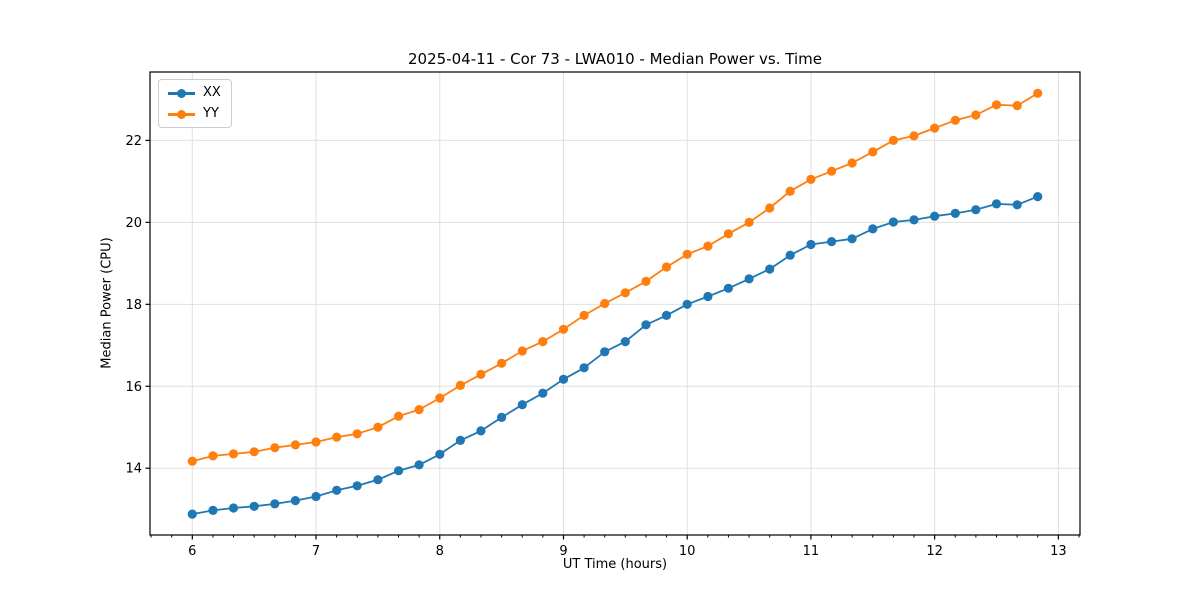 Image resolution: width=1200 pixels, height=600 pixels. What do you see at coordinates (181, 93) in the screenshot?
I see `legend-marker-xx-icon` at bounding box center [181, 93].